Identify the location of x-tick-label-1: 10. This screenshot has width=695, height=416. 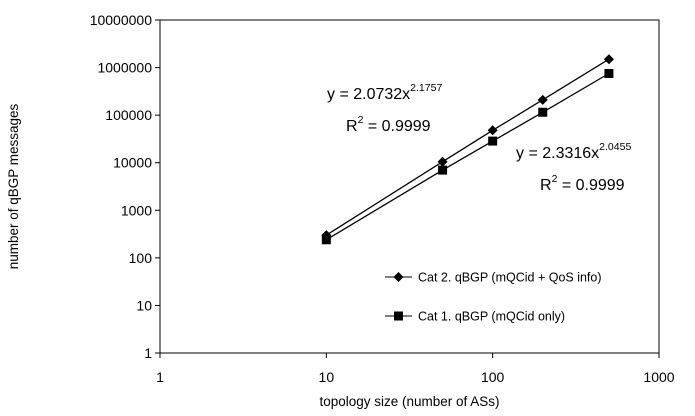
(327, 377).